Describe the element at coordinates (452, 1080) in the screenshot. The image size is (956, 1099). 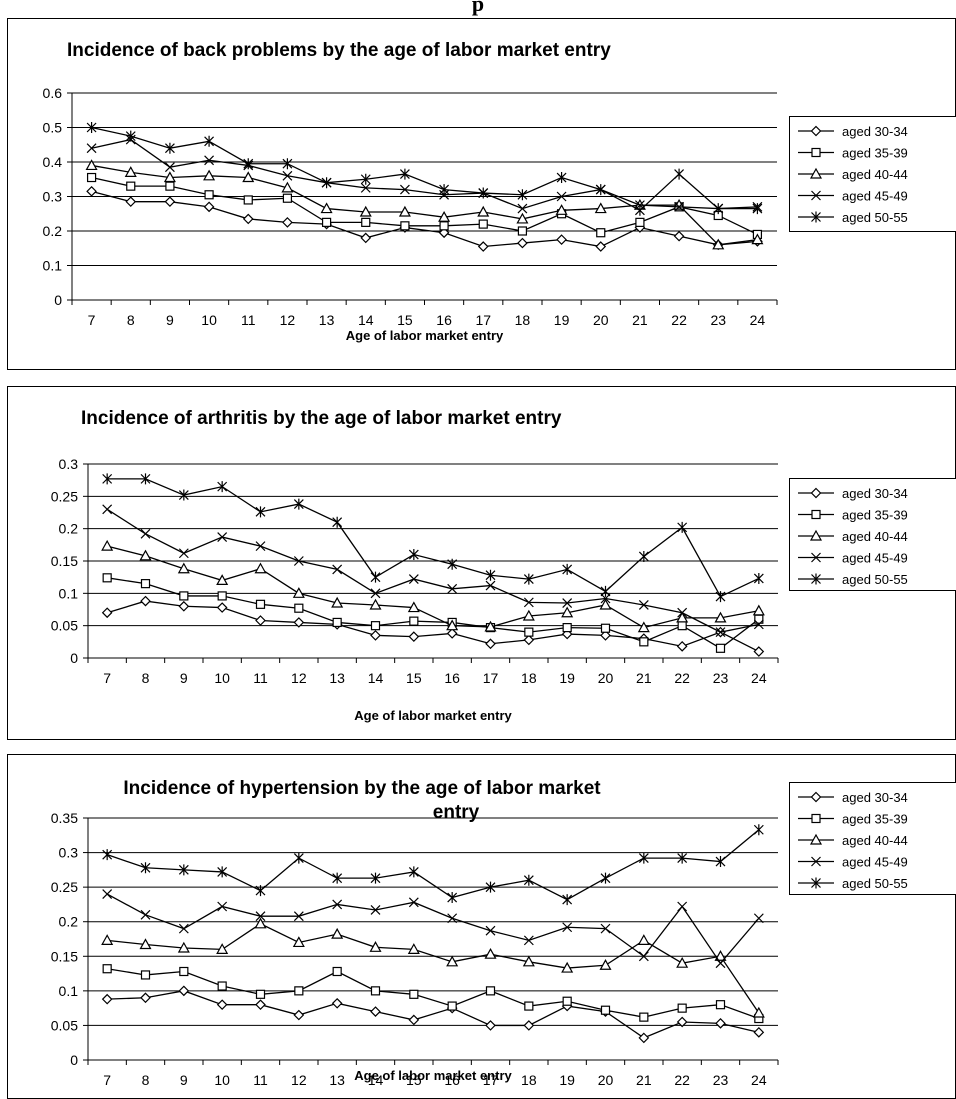
I see `x-tick-label: 16` at that location.